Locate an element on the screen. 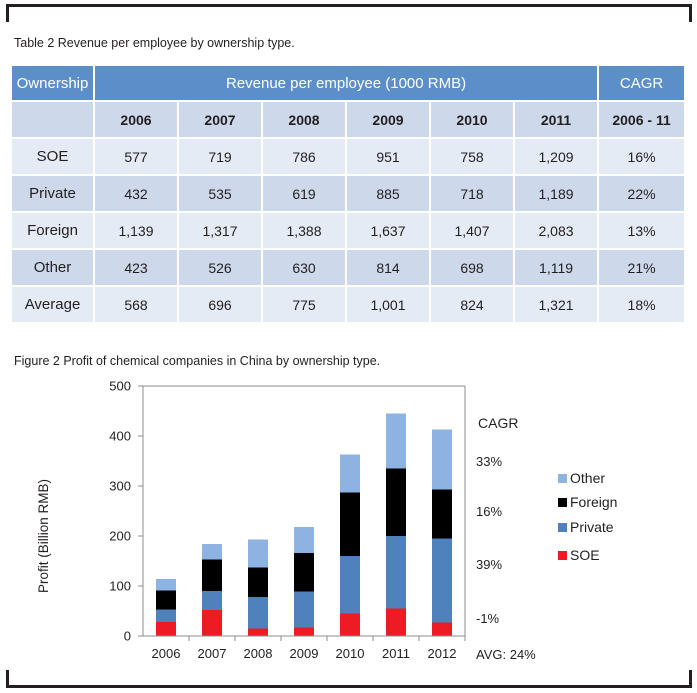 This screenshot has height=693, width=697. table-cell: 1,119 is located at coordinates (557, 266).